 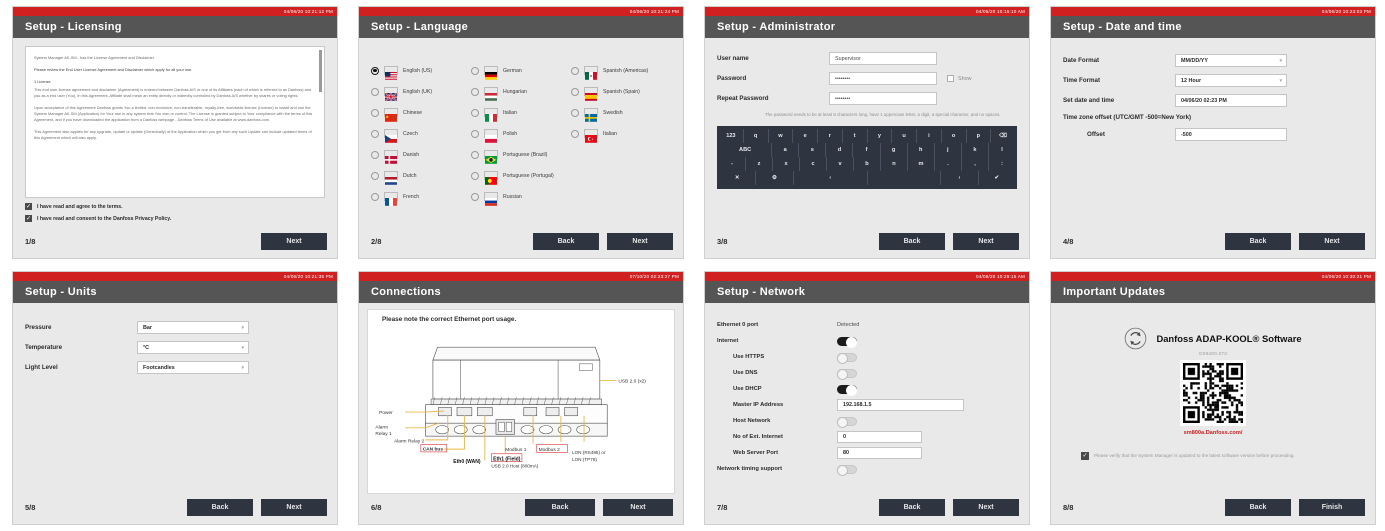 What do you see at coordinates (756, 135) in the screenshot?
I see `key-q: q` at bounding box center [756, 135].